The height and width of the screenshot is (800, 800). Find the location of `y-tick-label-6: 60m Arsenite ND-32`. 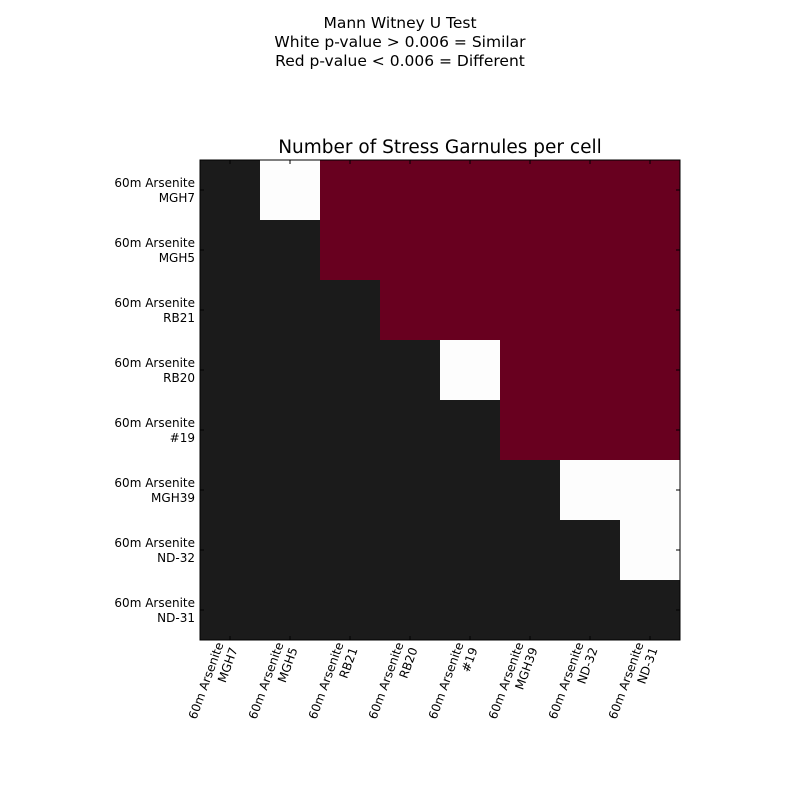

y-tick-label-6: 60m Arsenite ND-32 is located at coordinates (154, 550).